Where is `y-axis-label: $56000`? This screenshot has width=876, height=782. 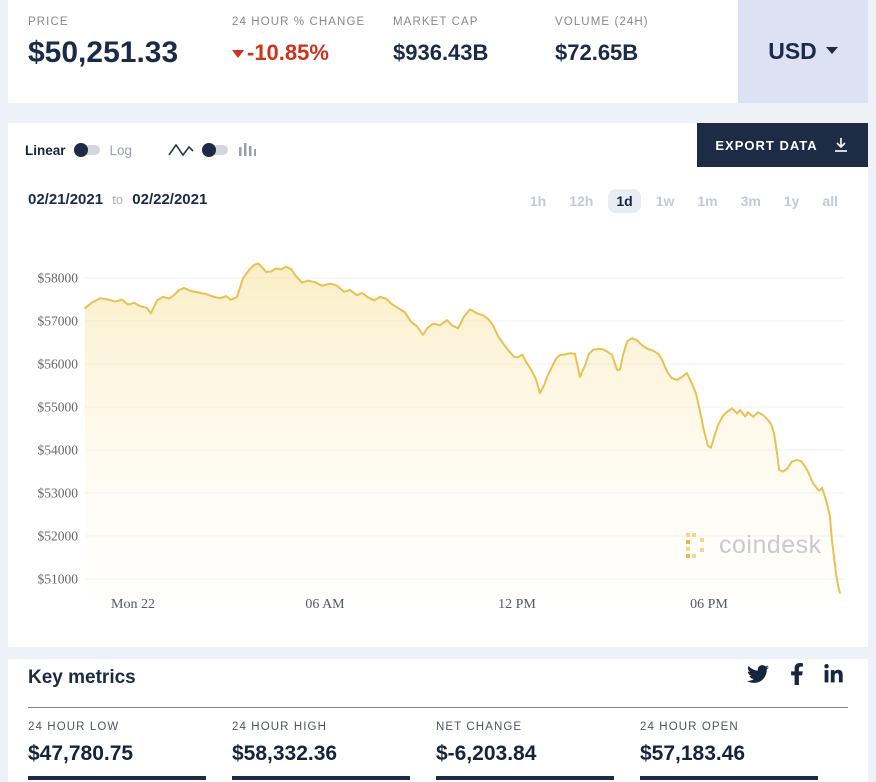 y-axis-label: $56000 is located at coordinates (58, 364).